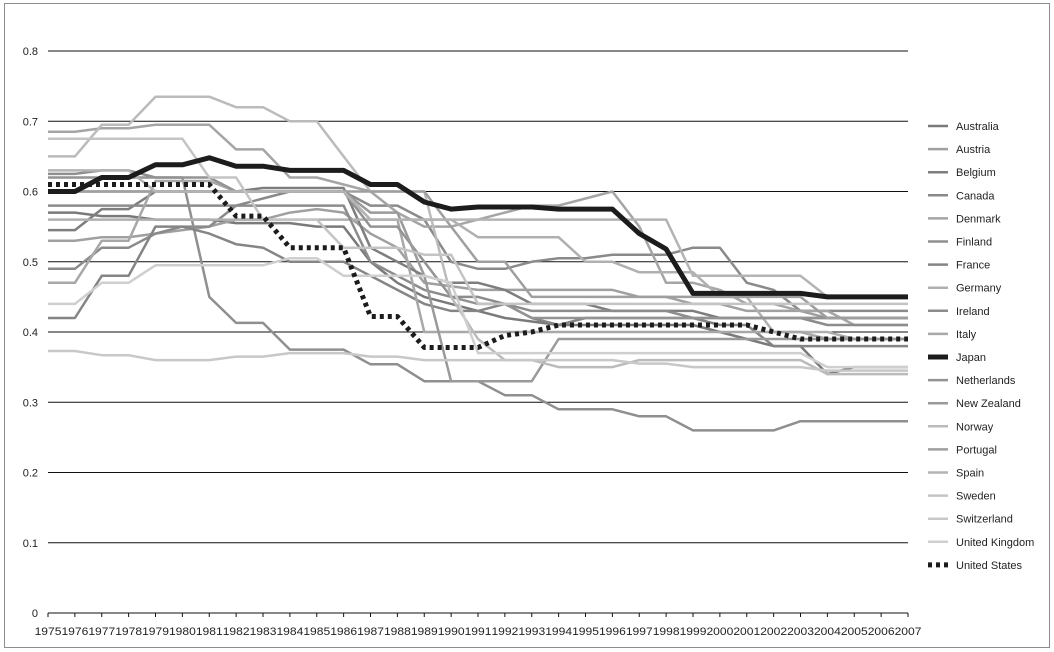 This screenshot has height=652, width=1054. What do you see at coordinates (974, 243) in the screenshot?
I see `legend-label: Finland` at bounding box center [974, 243].